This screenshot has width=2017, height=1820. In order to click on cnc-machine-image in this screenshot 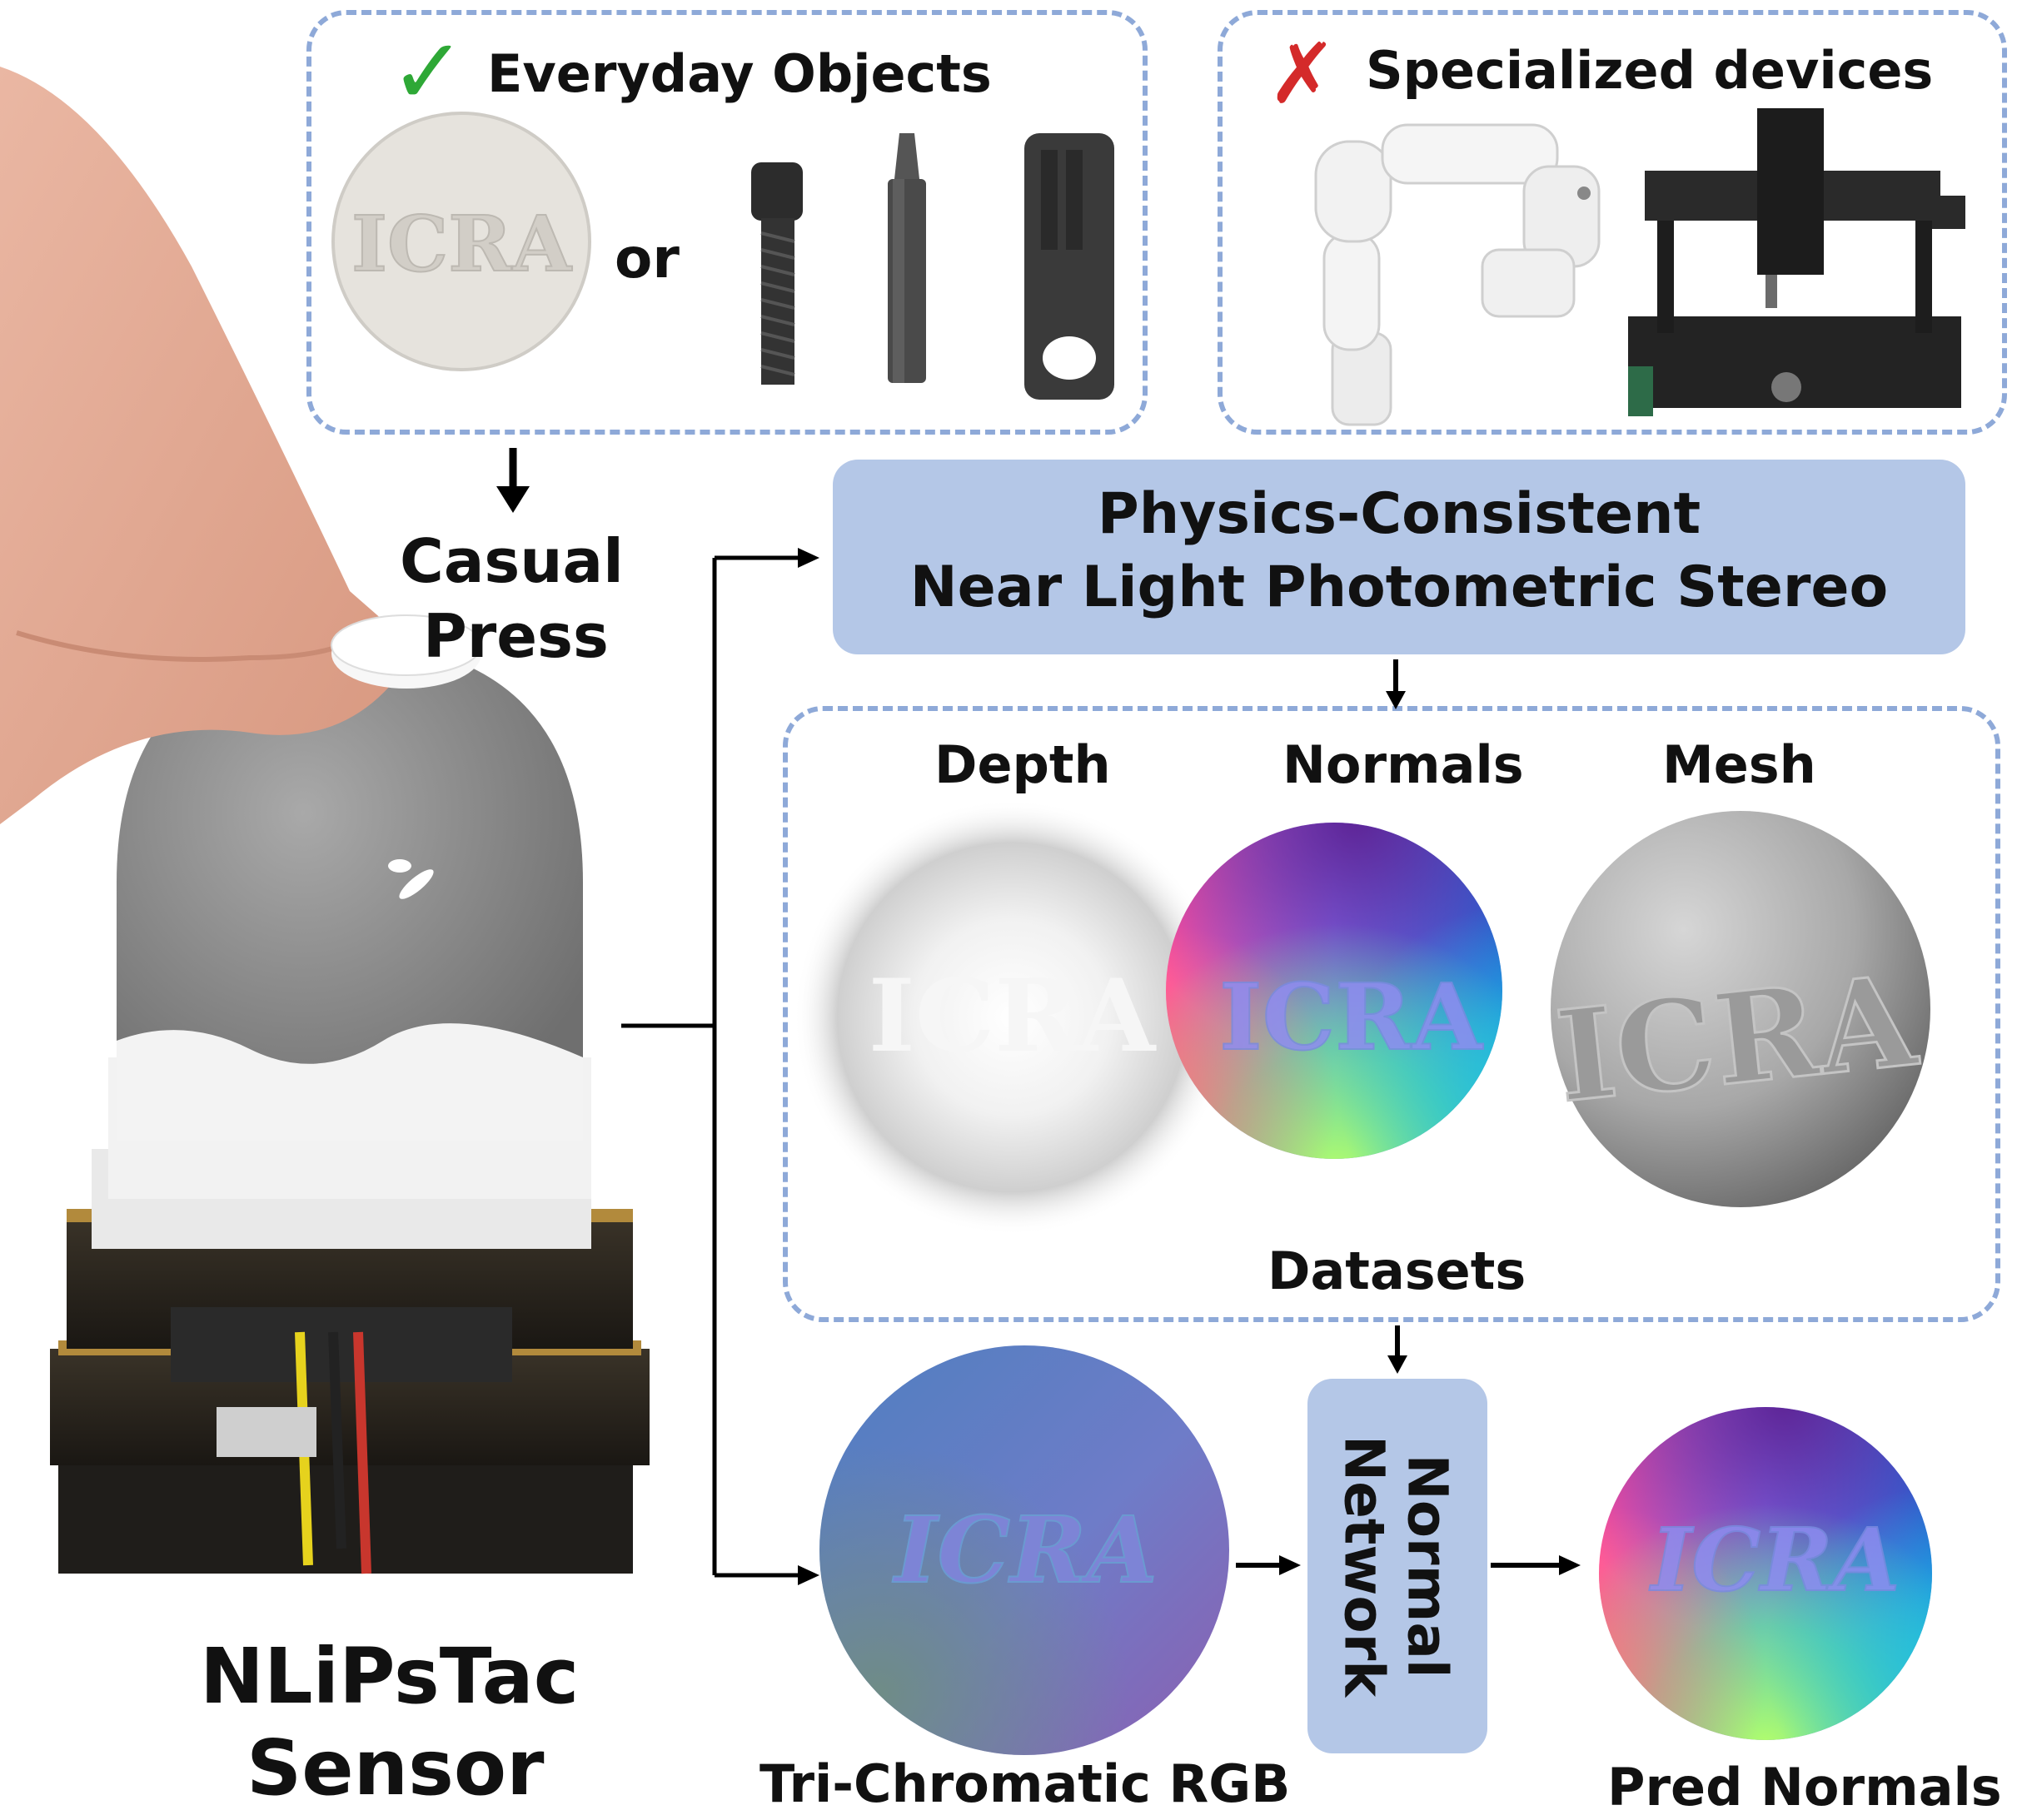, I will do `click(1796, 262)`.